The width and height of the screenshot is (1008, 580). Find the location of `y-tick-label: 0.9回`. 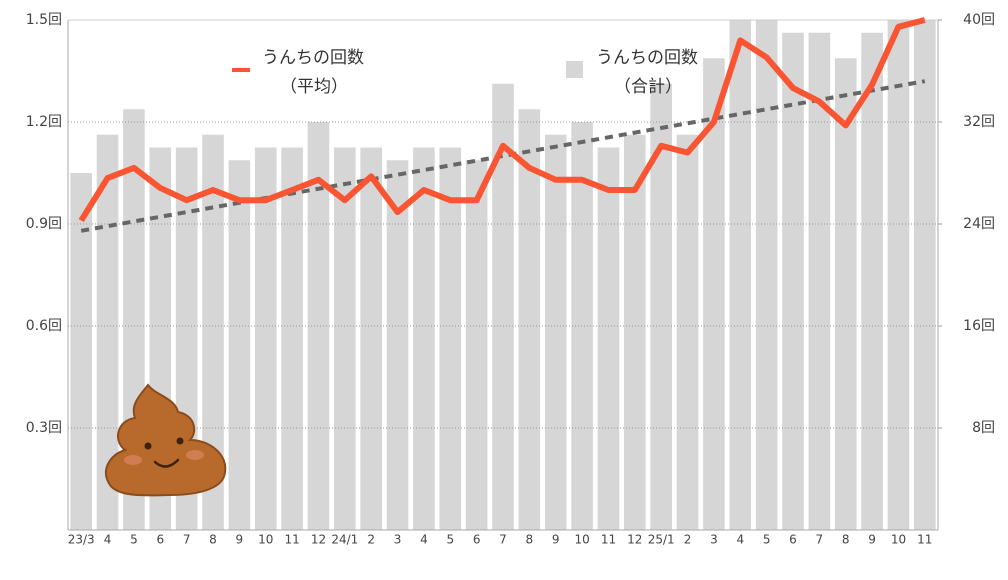

y-tick-label: 0.9回 is located at coordinates (44, 224).